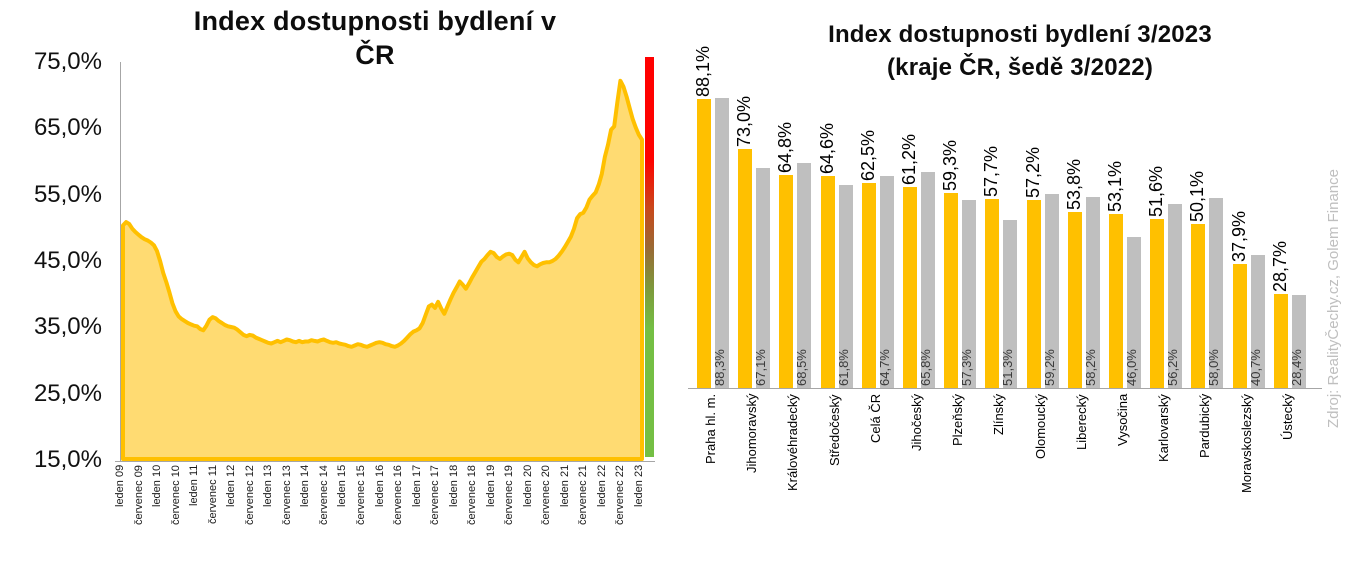 Image resolution: width=1356 pixels, height=564 pixels. Describe the element at coordinates (867, 155) in the screenshot. I see `bar-value-label-2023: 62,5%` at that location.